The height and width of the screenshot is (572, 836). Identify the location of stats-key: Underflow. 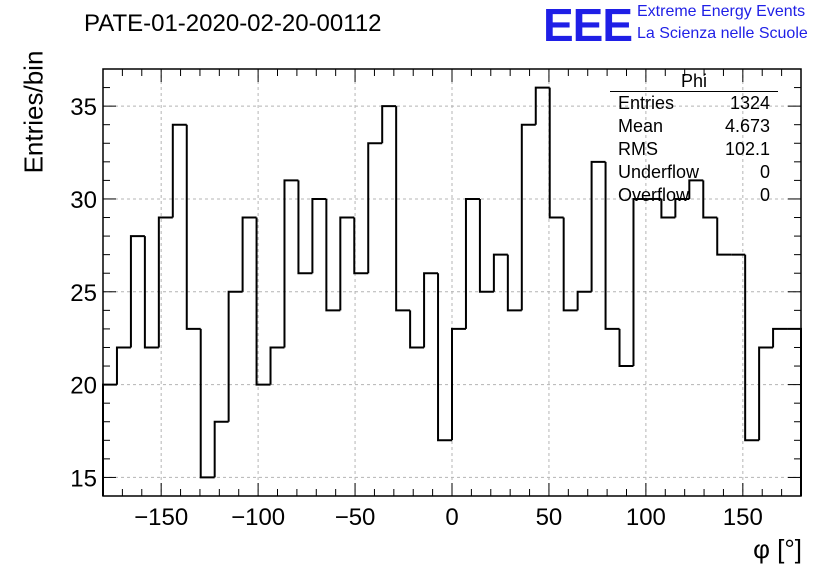
(659, 172).